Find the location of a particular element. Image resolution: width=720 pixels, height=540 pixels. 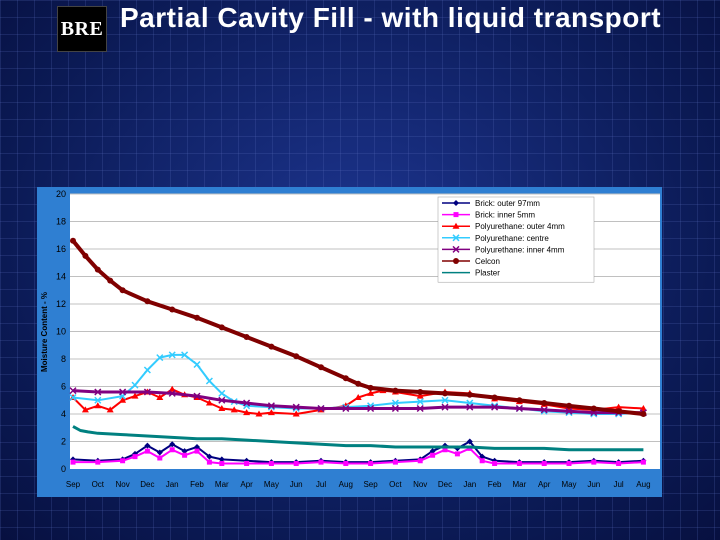

x-tick-14: Nov is located at coordinates (420, 484).